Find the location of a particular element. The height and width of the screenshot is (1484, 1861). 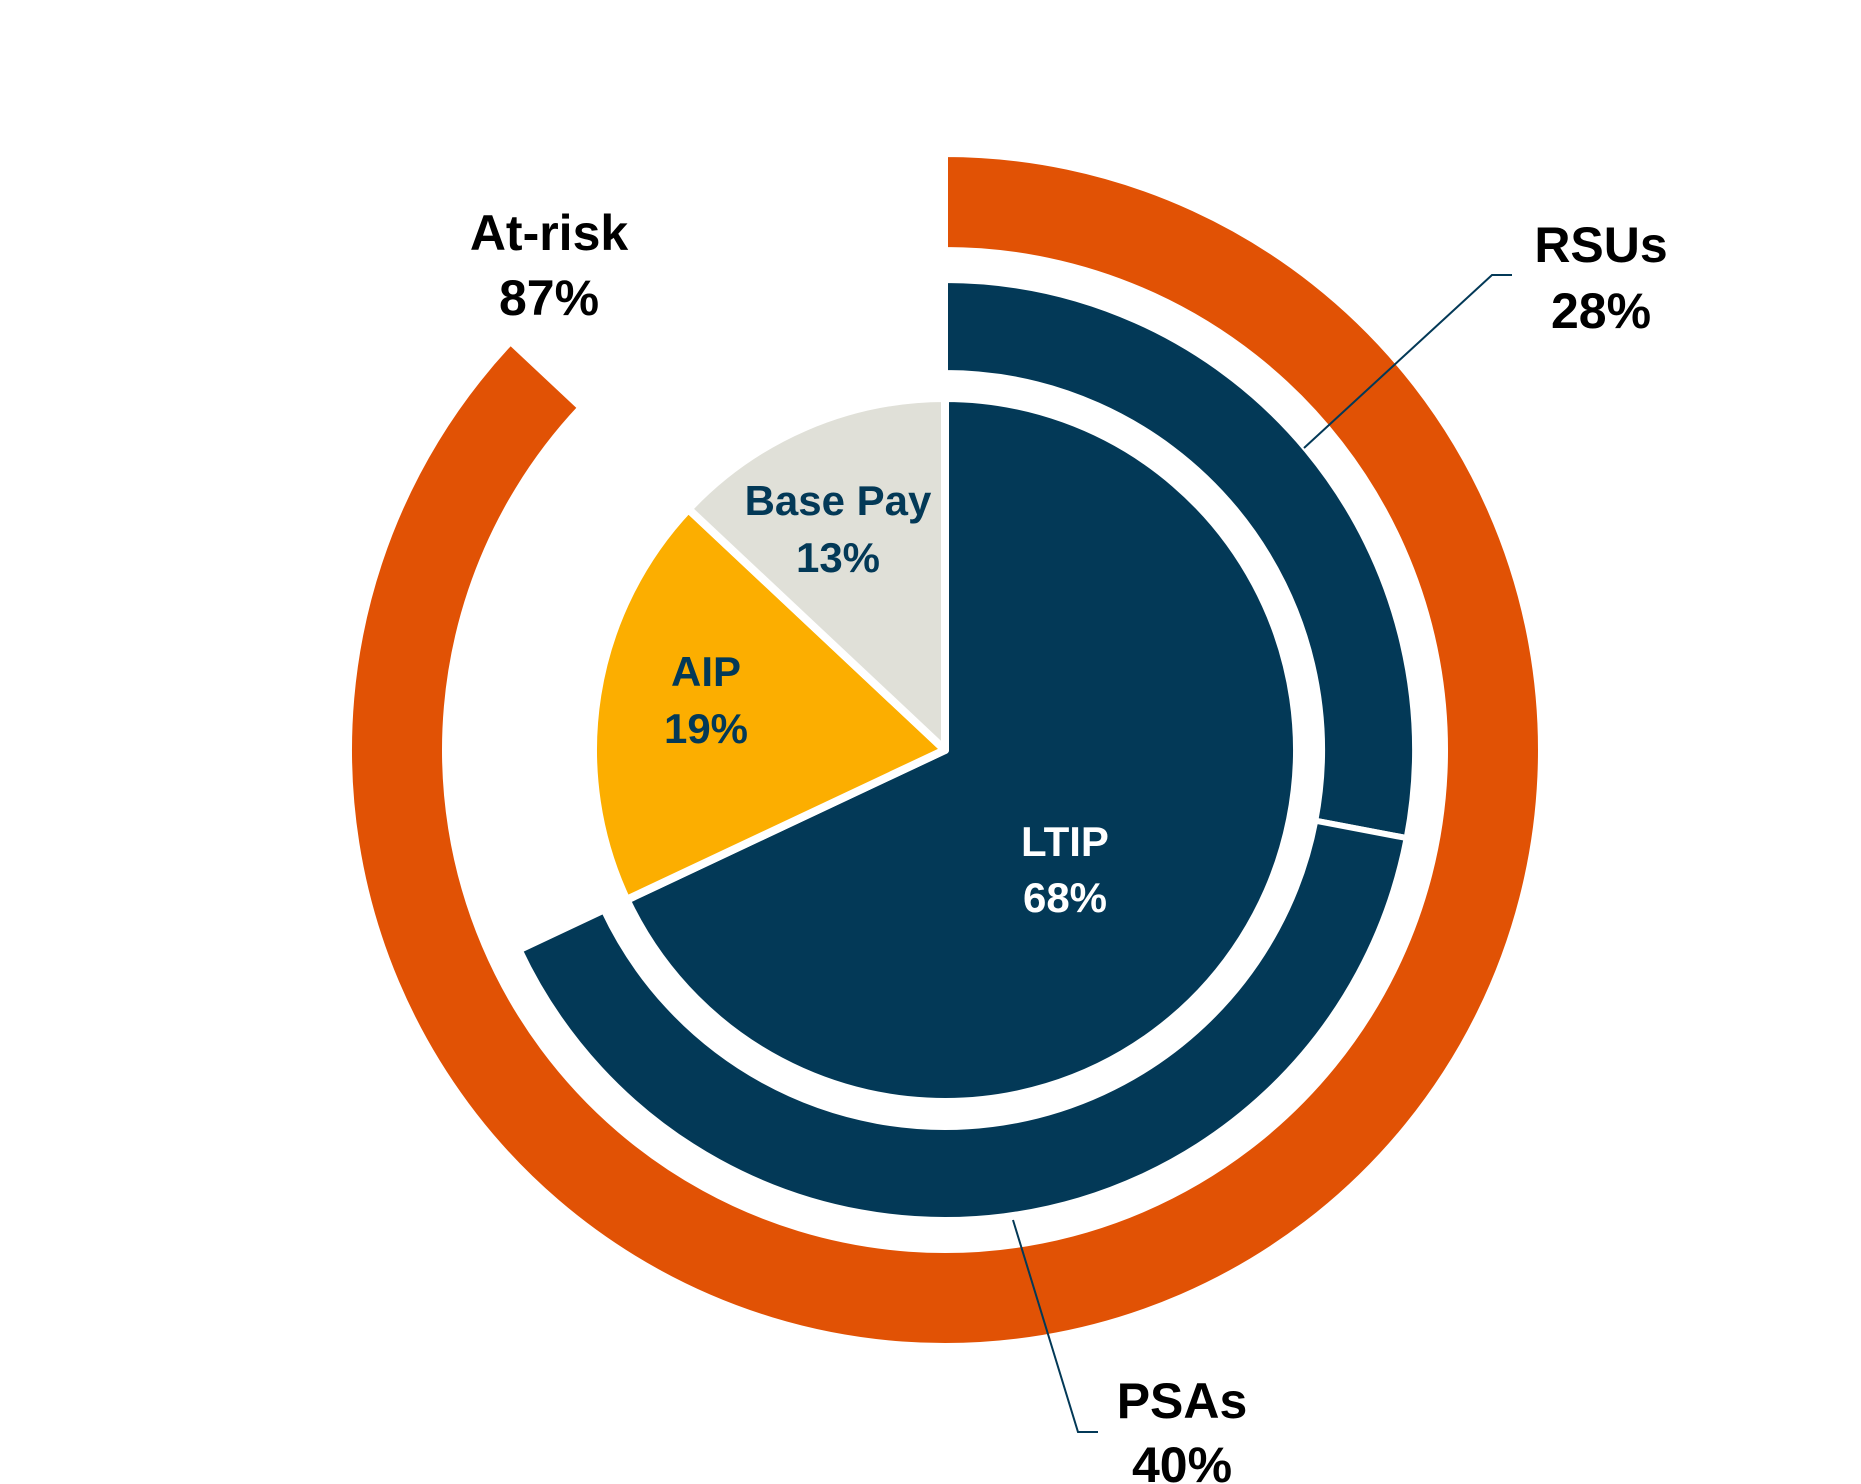

label-ltip-value: 68% is located at coordinates (1065, 897).